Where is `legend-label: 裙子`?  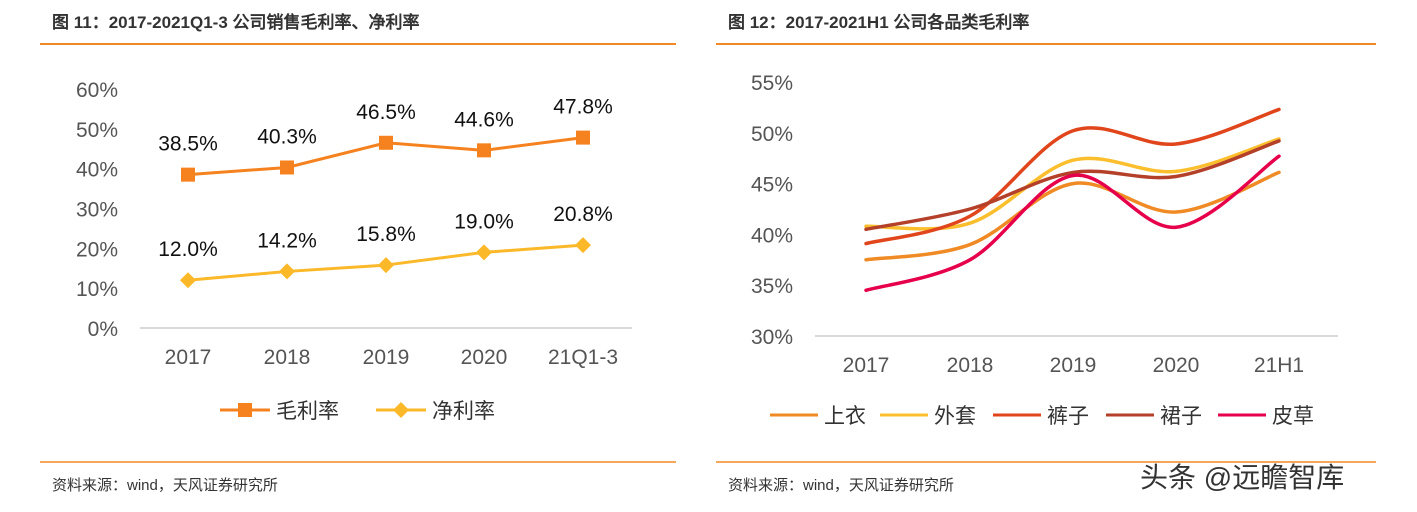
legend-label: 裙子 is located at coordinates (1181, 416).